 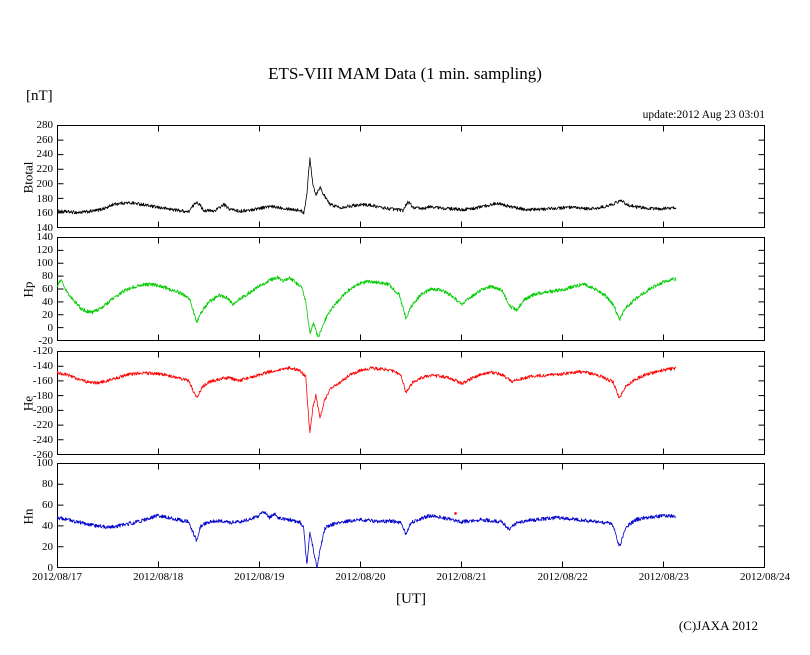 I want to click on y-tick-label: 280, so click(x=45, y=125).